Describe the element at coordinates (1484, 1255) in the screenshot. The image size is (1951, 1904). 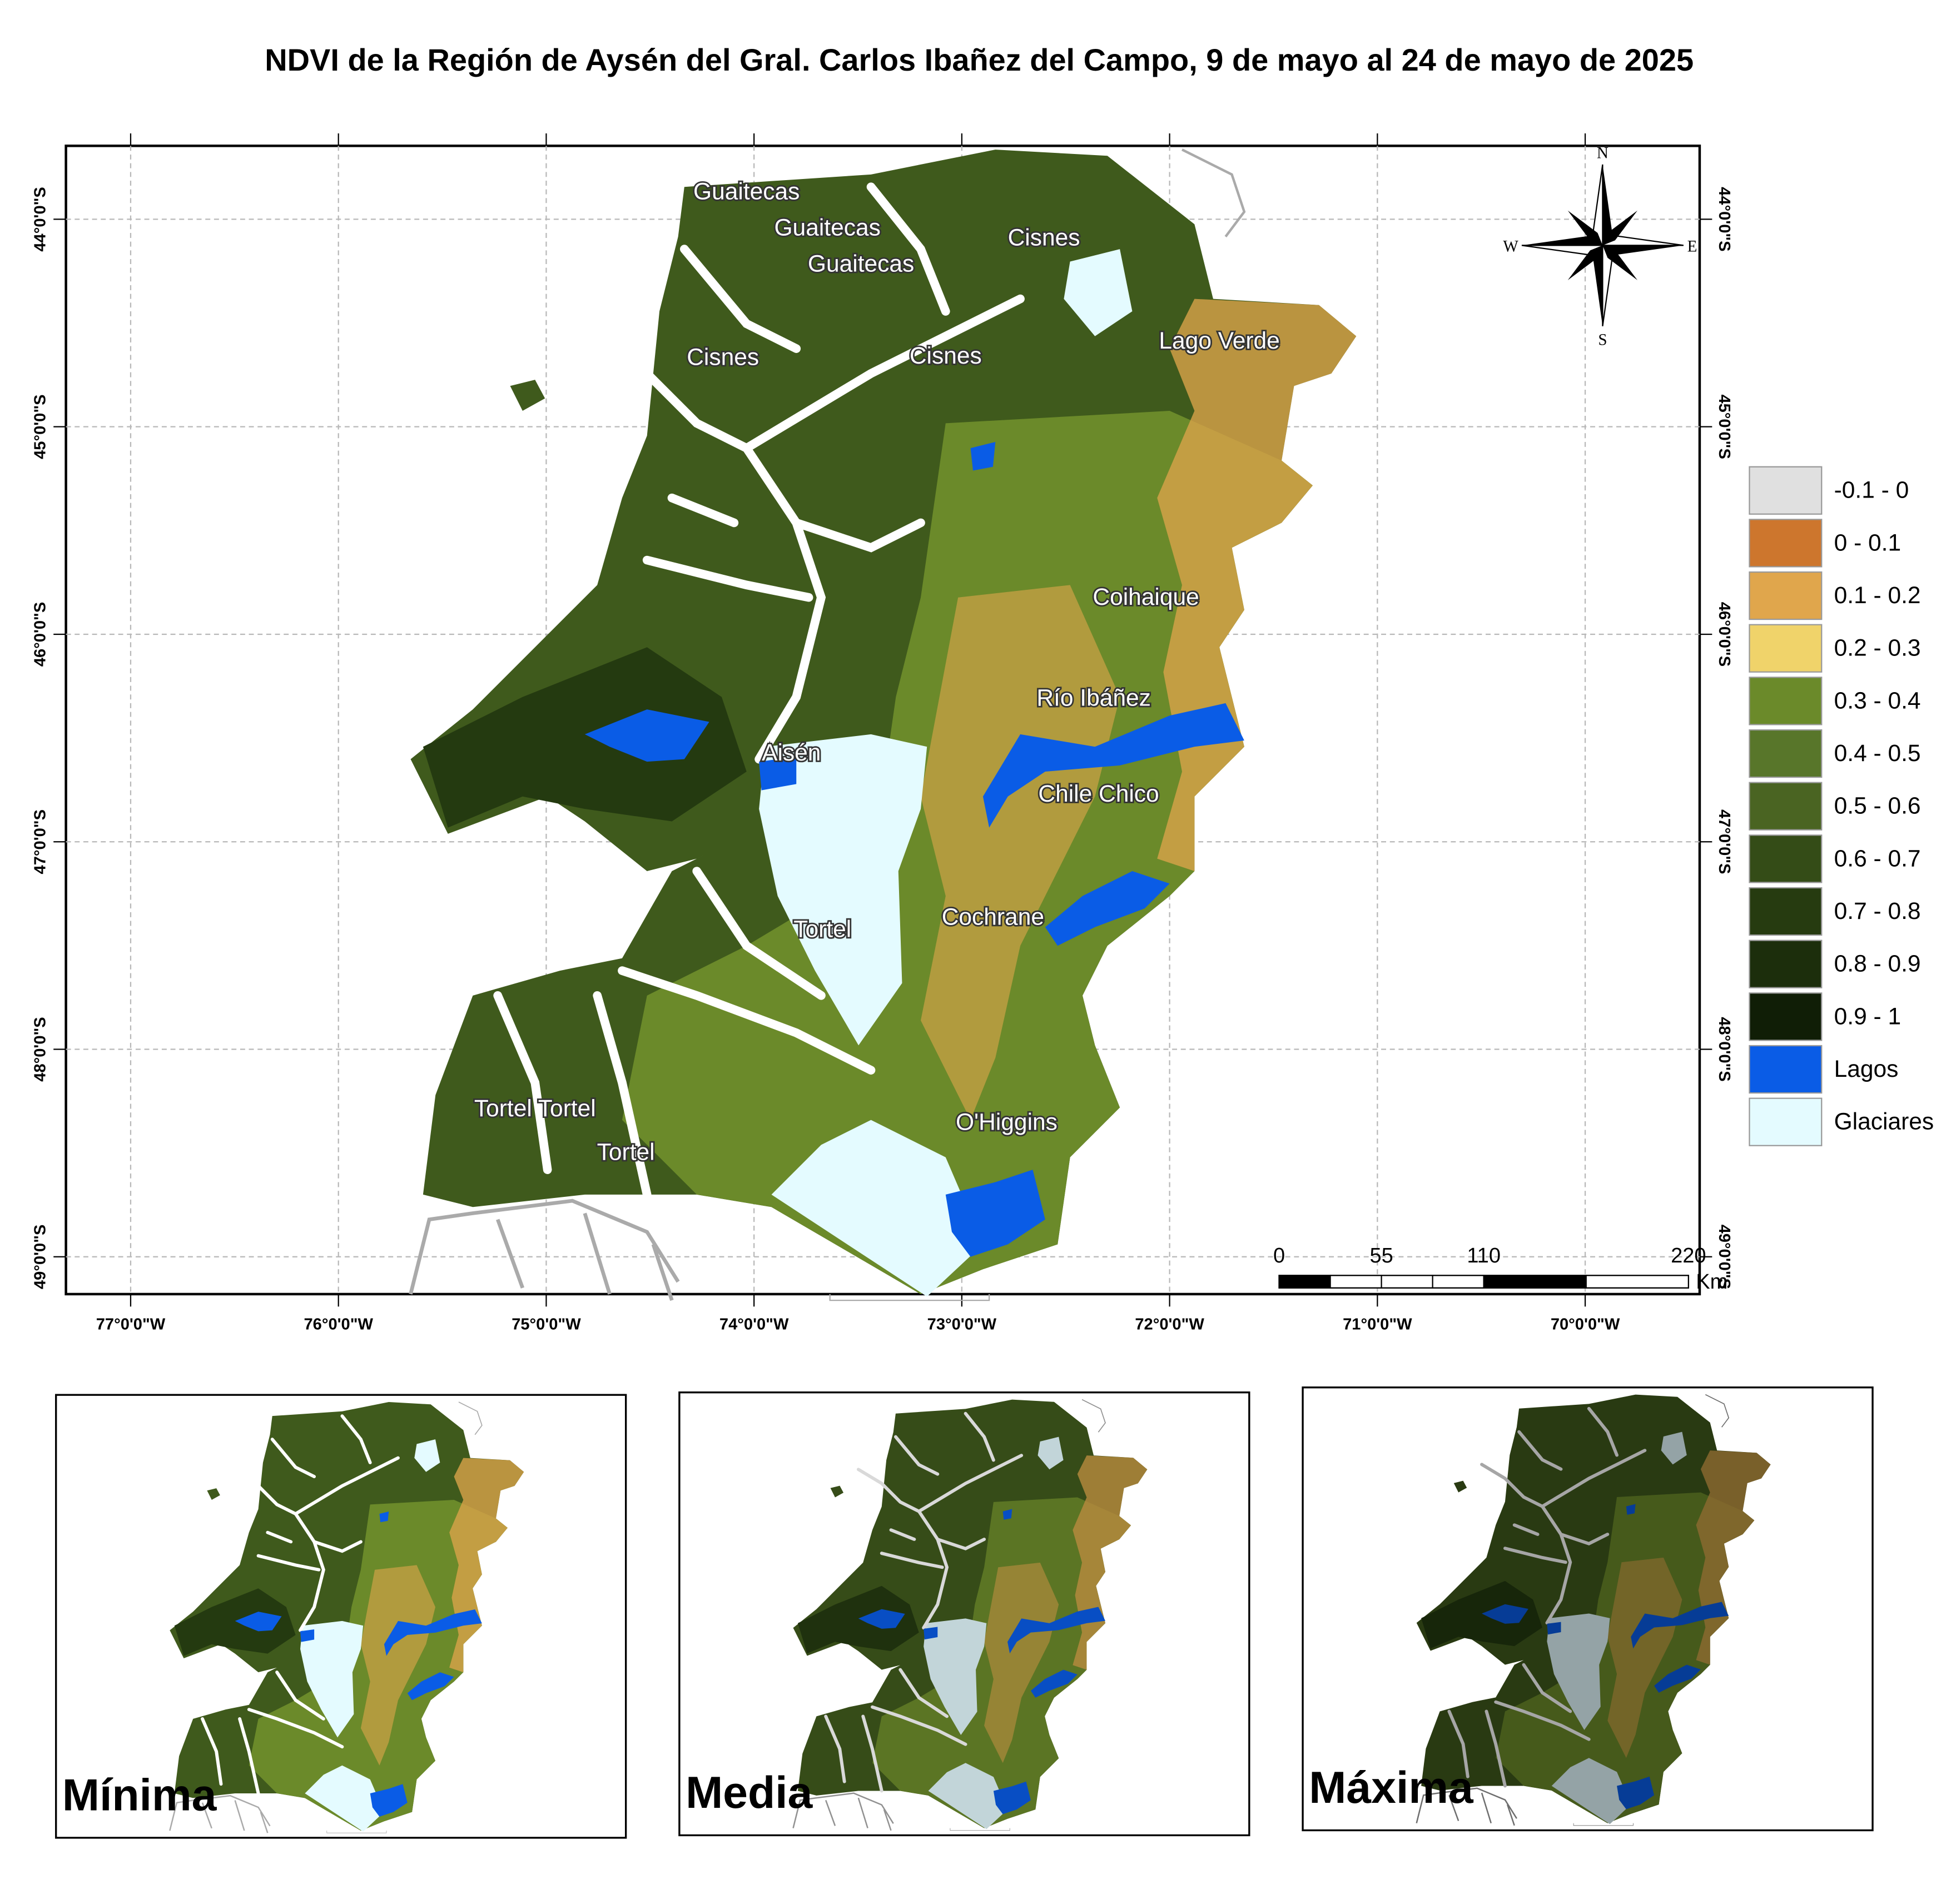
I see `scale-label: 110` at that location.